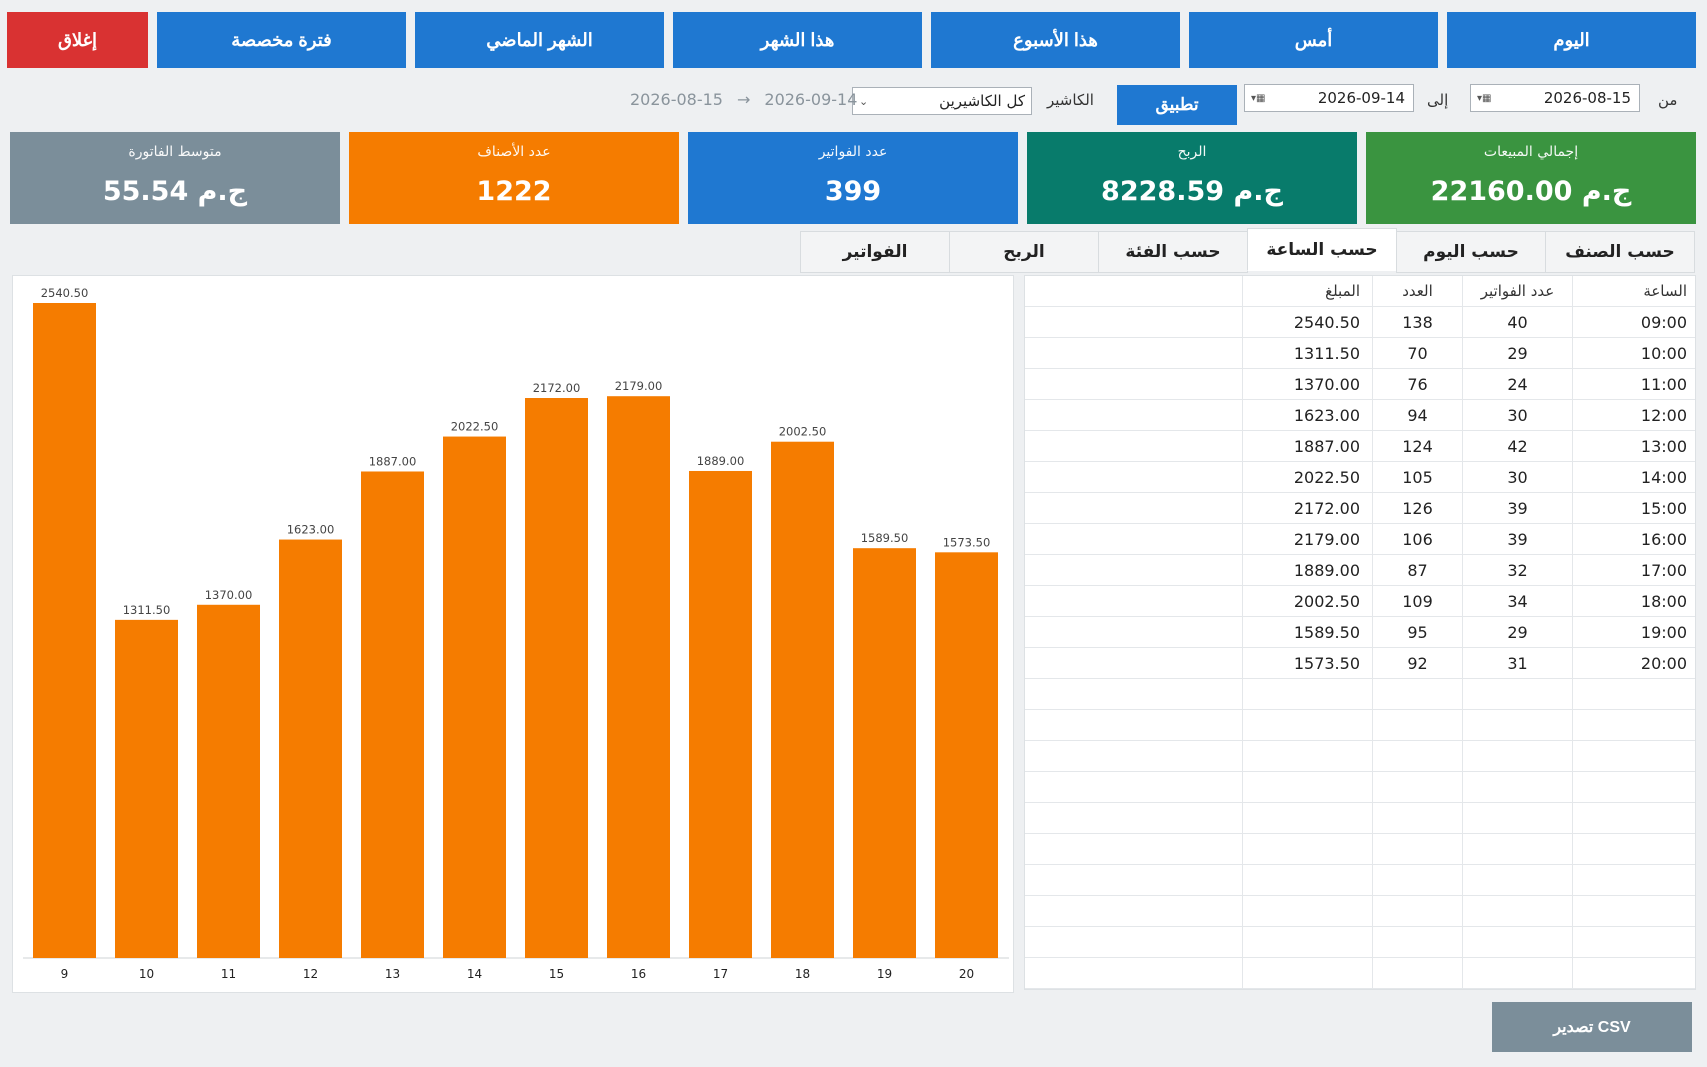 The width and height of the screenshot is (1707, 1067). I want to click on cell-count: 126, so click(1418, 508).